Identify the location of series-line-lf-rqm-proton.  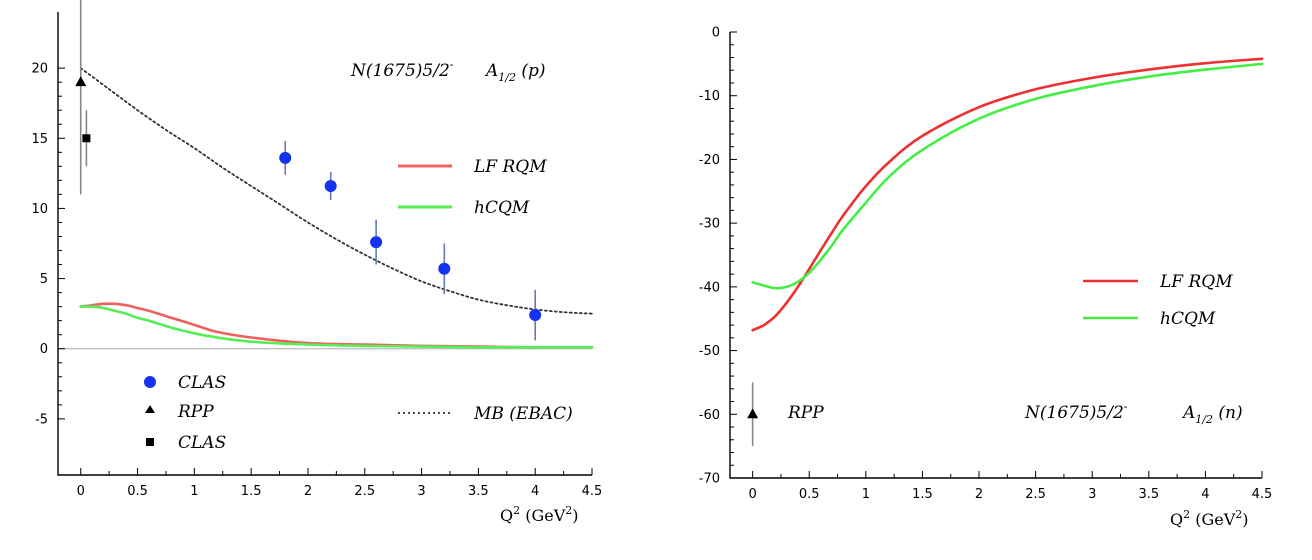
(336, 325).